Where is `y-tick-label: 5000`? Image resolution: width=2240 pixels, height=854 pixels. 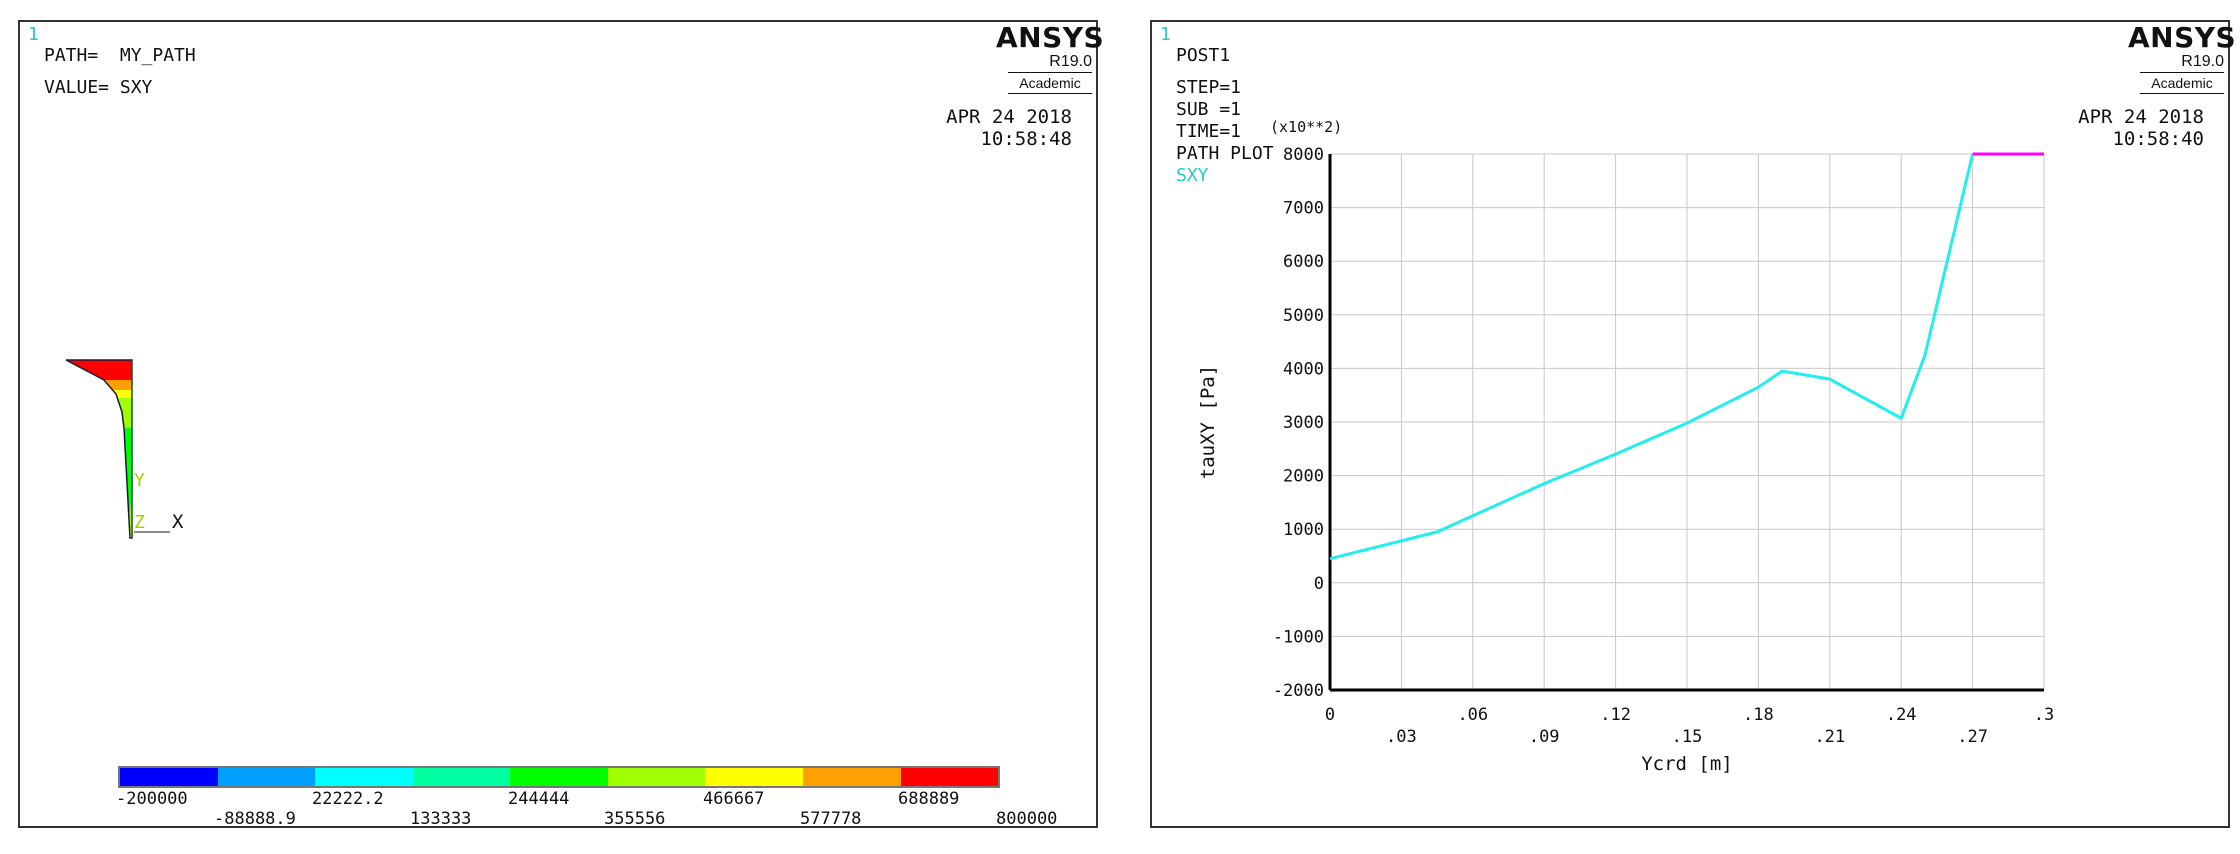 y-tick-label: 5000 is located at coordinates (1303, 316).